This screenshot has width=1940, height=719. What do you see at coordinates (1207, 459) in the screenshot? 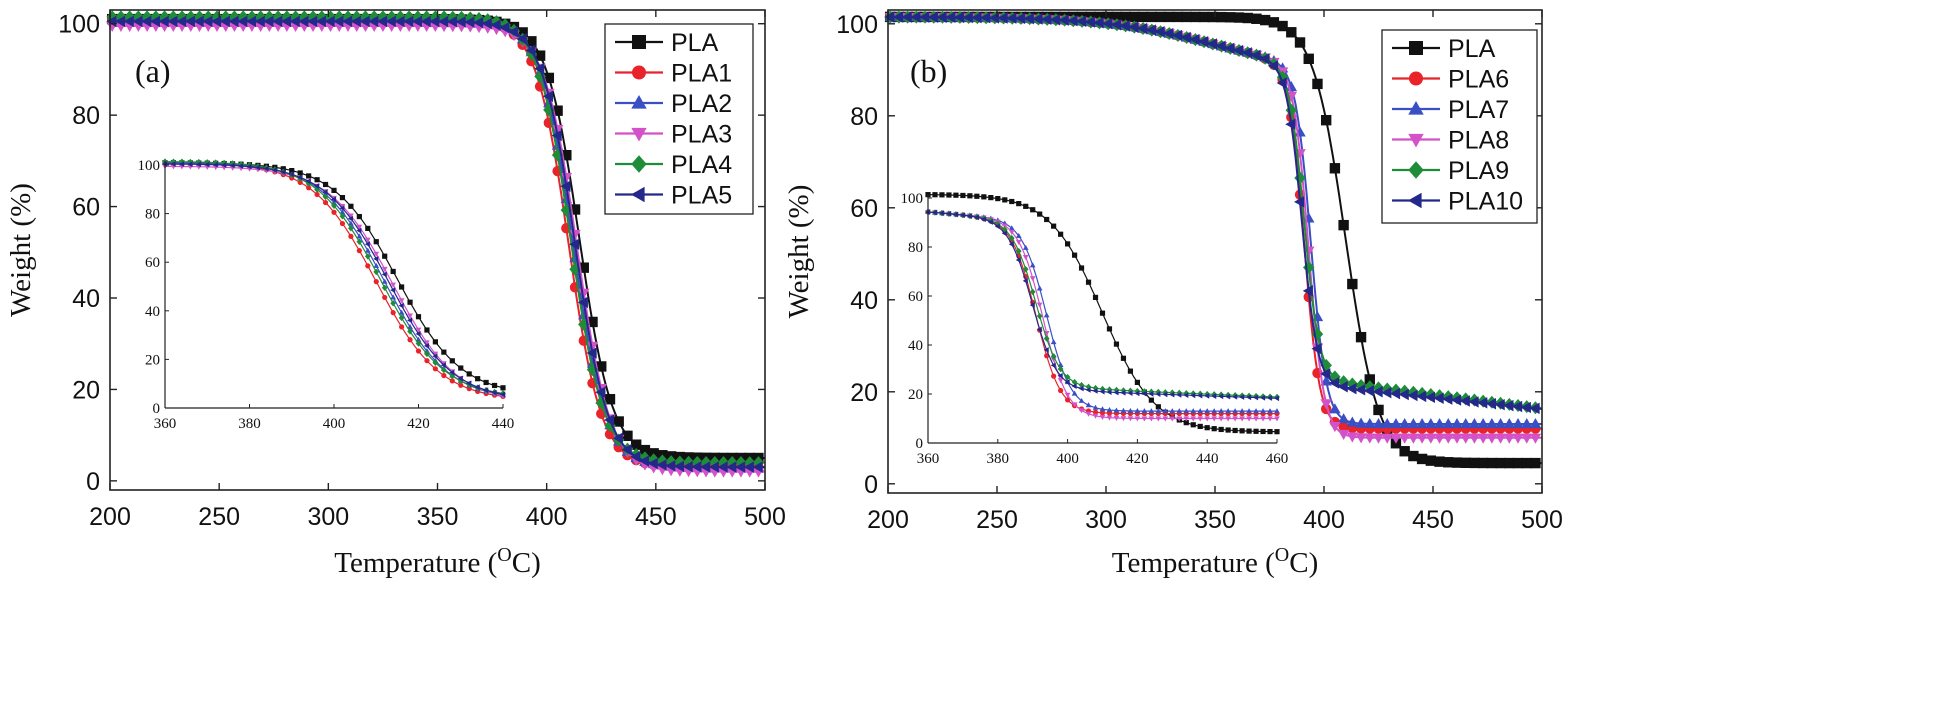
I see `inset-x-tick-label: 440` at bounding box center [1207, 459].